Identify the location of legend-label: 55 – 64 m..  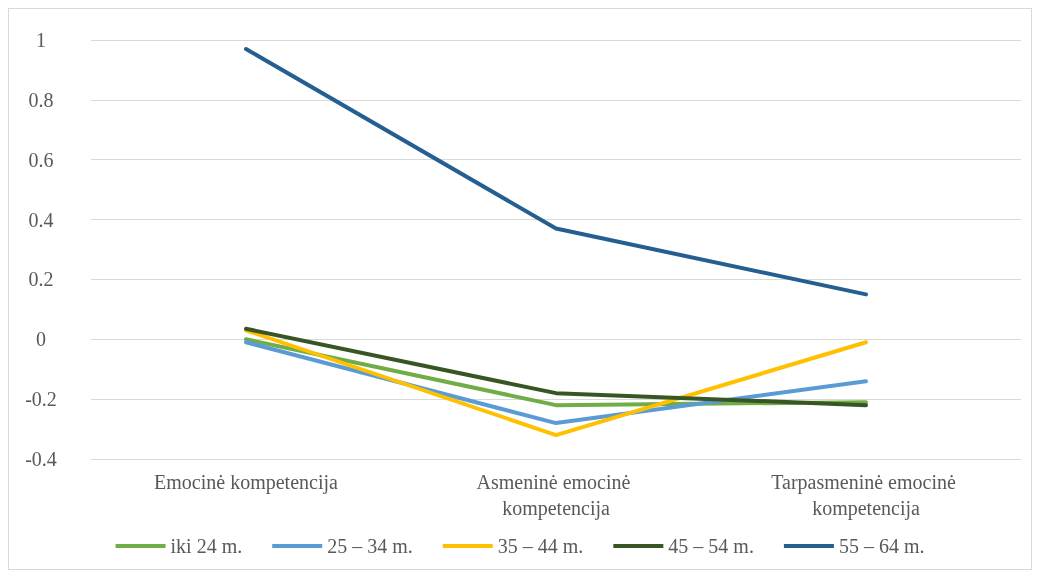
(881, 546).